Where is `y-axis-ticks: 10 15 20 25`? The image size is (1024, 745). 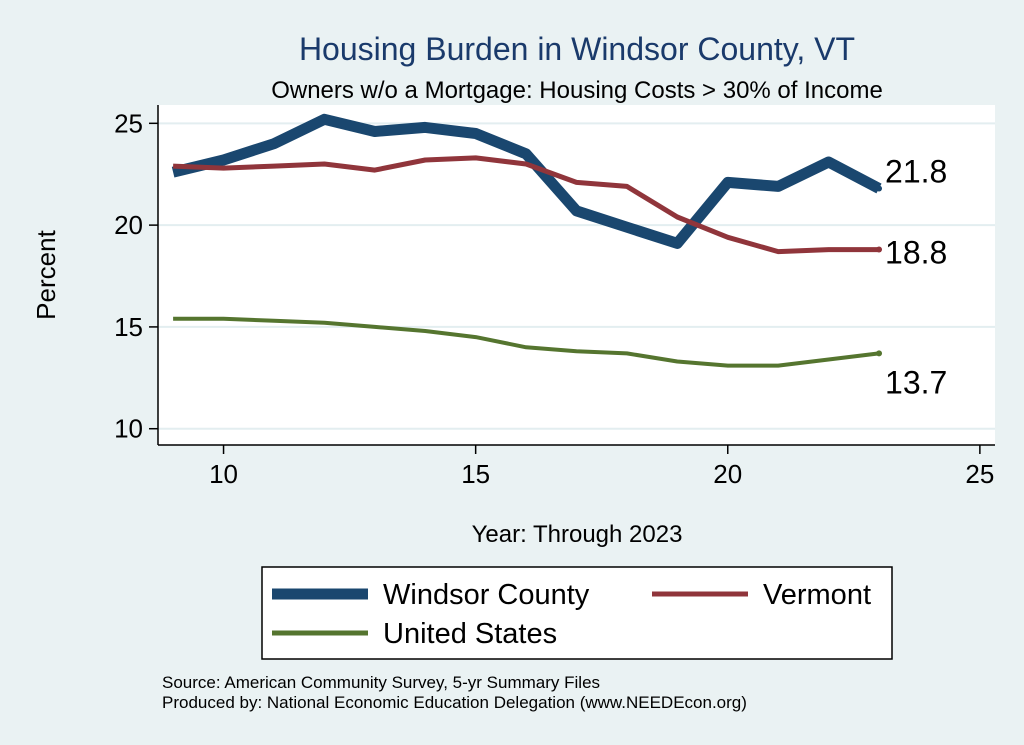
y-axis-ticks: 10 15 20 25 is located at coordinates (136, 276).